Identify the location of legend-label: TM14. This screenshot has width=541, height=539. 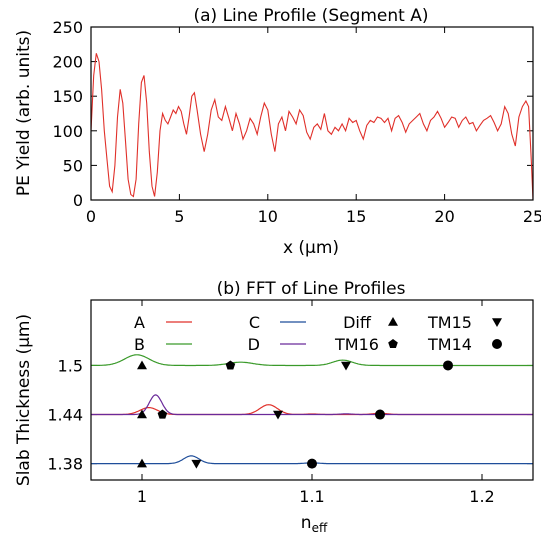
(449, 344).